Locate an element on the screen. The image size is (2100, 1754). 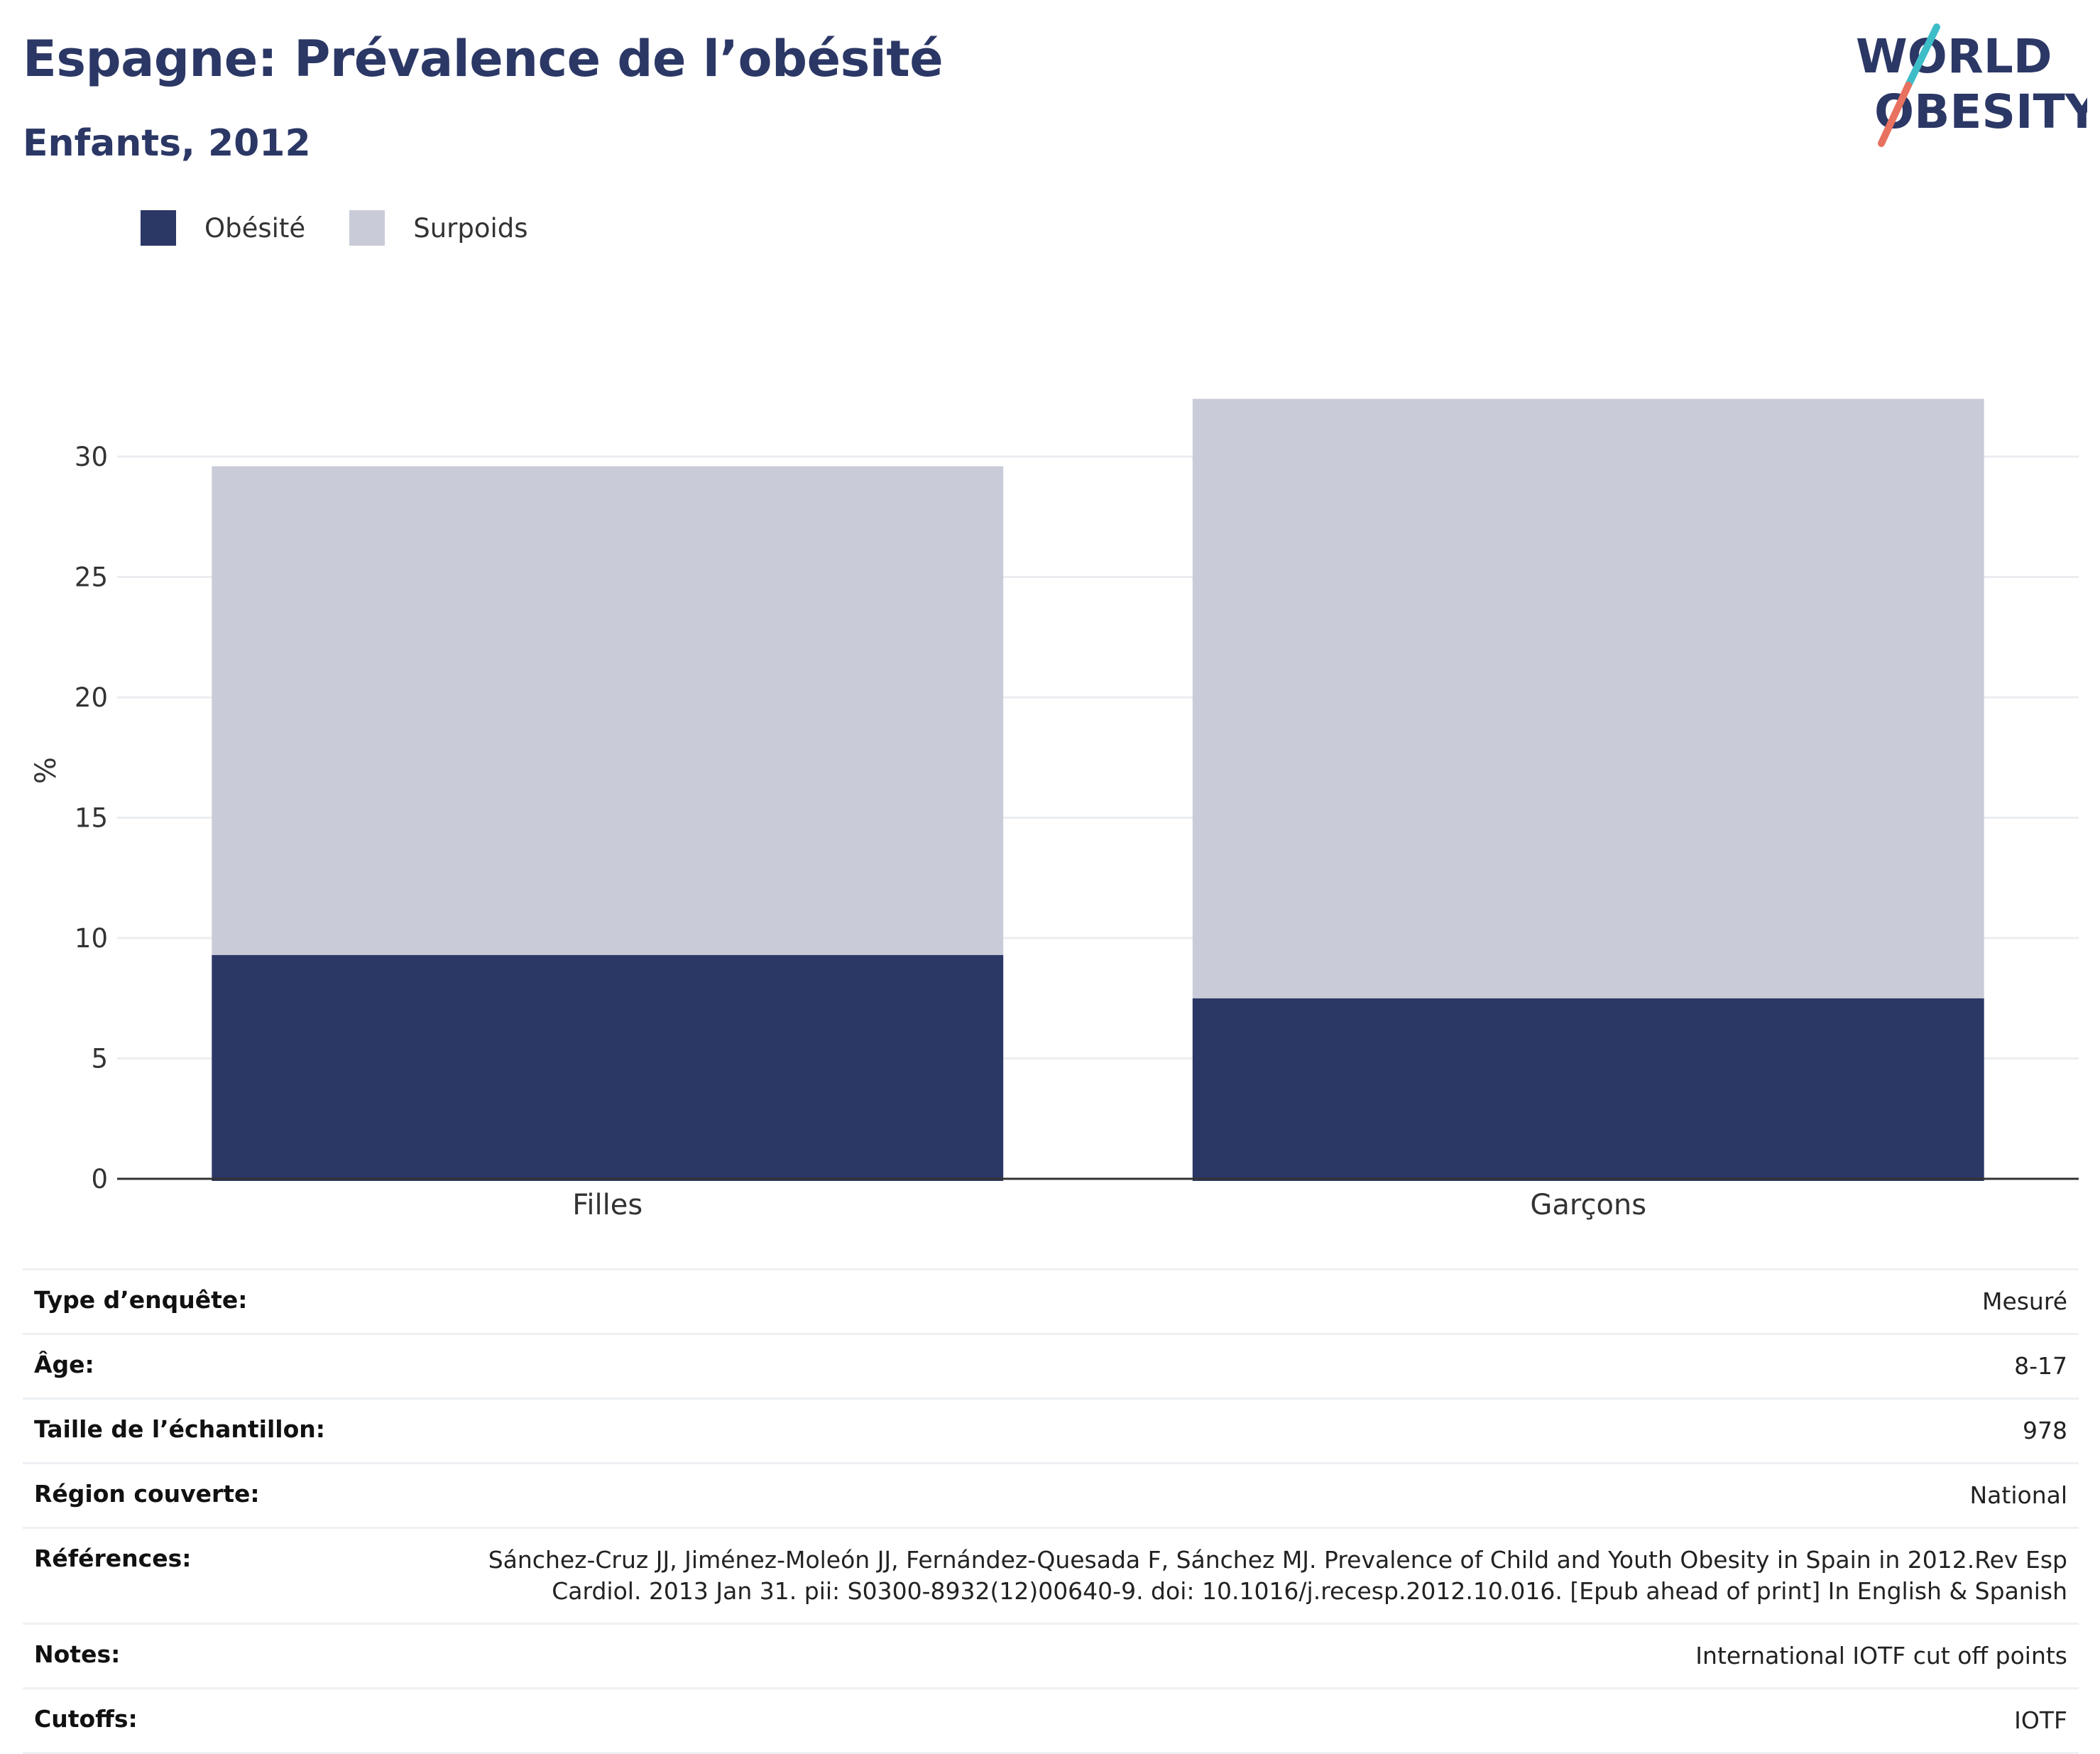
legend-item-obesite: Obésité is located at coordinates (223, 228).